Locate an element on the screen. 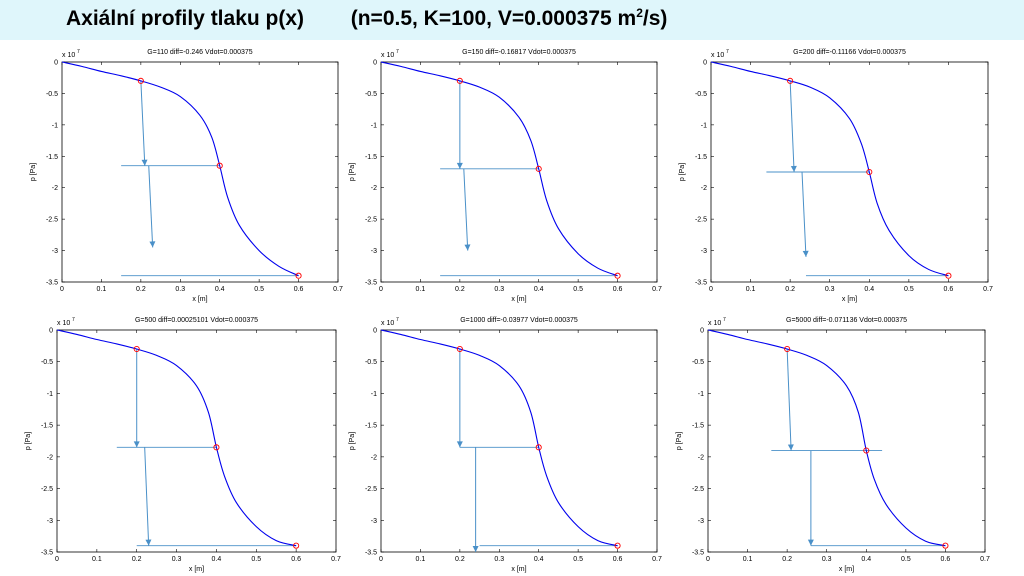  chart-title: G=500 diff=0.00025101 Vdot=0.000375 is located at coordinates (196, 320).